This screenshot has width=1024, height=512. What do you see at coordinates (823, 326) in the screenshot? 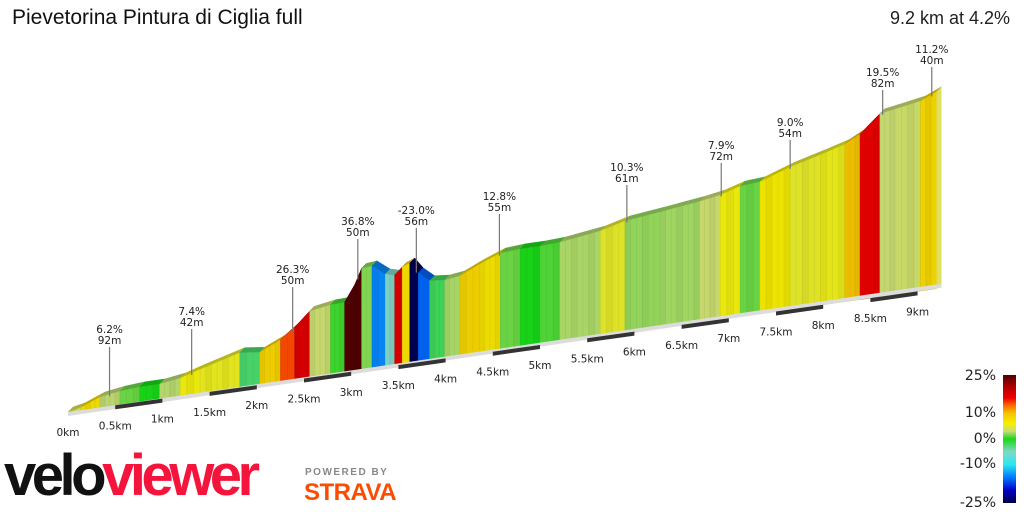
I see `x-tick-label: 8km` at bounding box center [823, 326].